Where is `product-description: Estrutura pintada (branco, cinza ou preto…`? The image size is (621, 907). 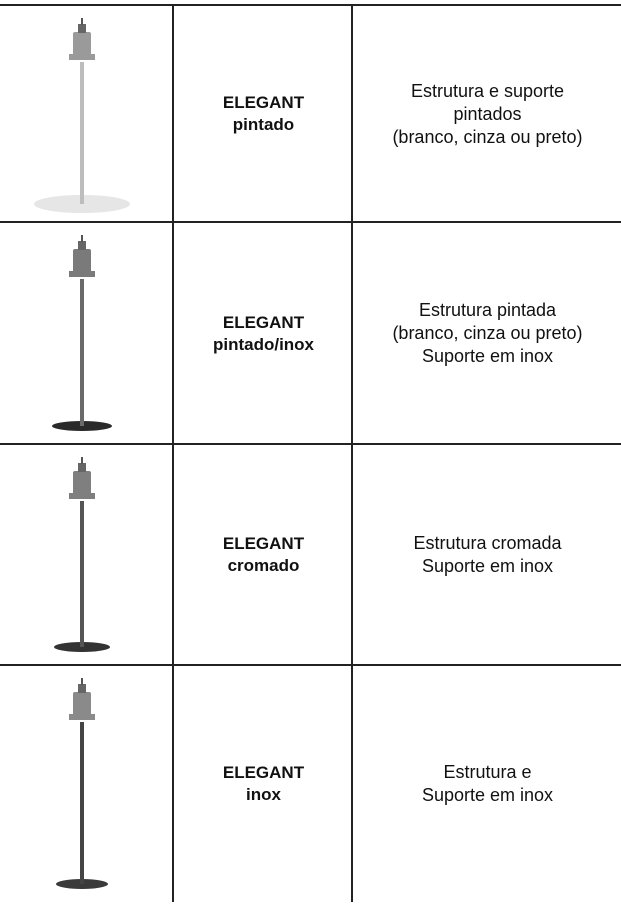
product-description: Estrutura pintada (branco, cinza ou preto… is located at coordinates (487, 333).